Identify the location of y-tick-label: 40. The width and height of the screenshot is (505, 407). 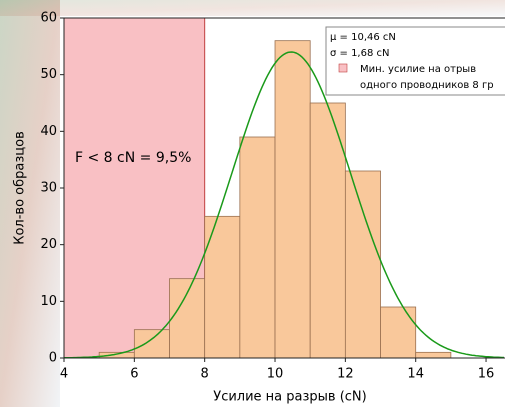
(48, 131).